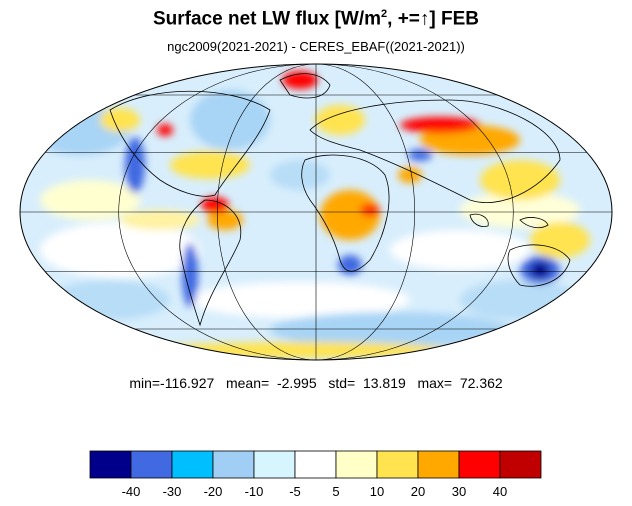  I want to click on mean-value: -2.995, so click(296, 383).